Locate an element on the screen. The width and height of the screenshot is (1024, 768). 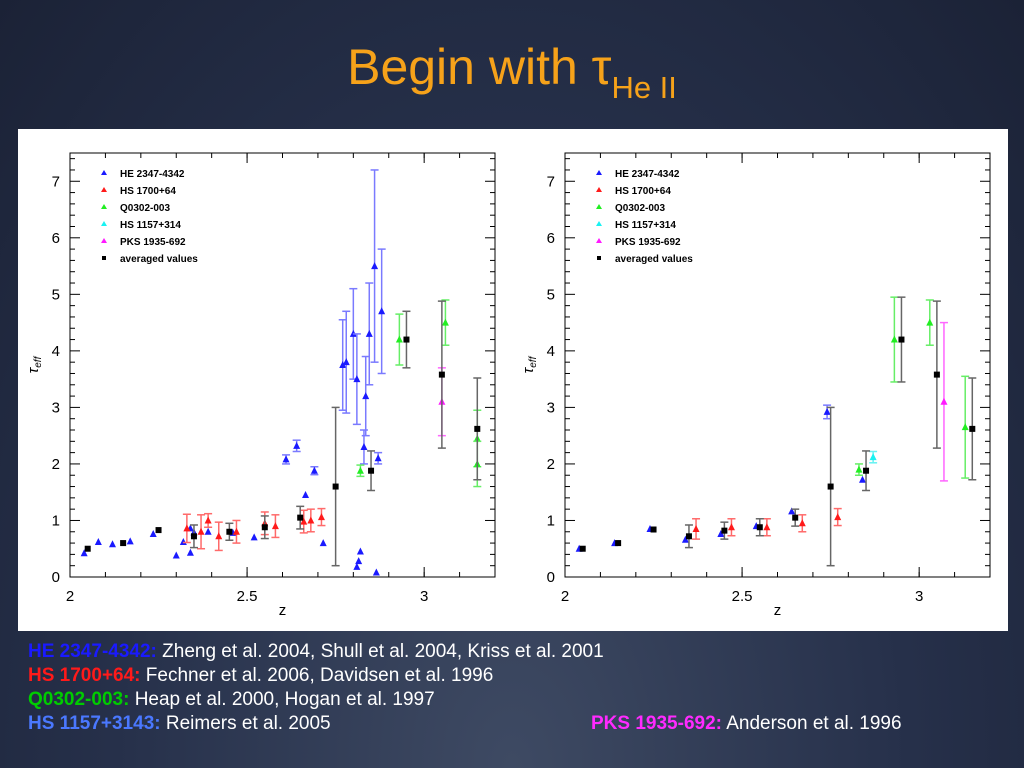
y-tick-label: 4 is located at coordinates (56, 351).